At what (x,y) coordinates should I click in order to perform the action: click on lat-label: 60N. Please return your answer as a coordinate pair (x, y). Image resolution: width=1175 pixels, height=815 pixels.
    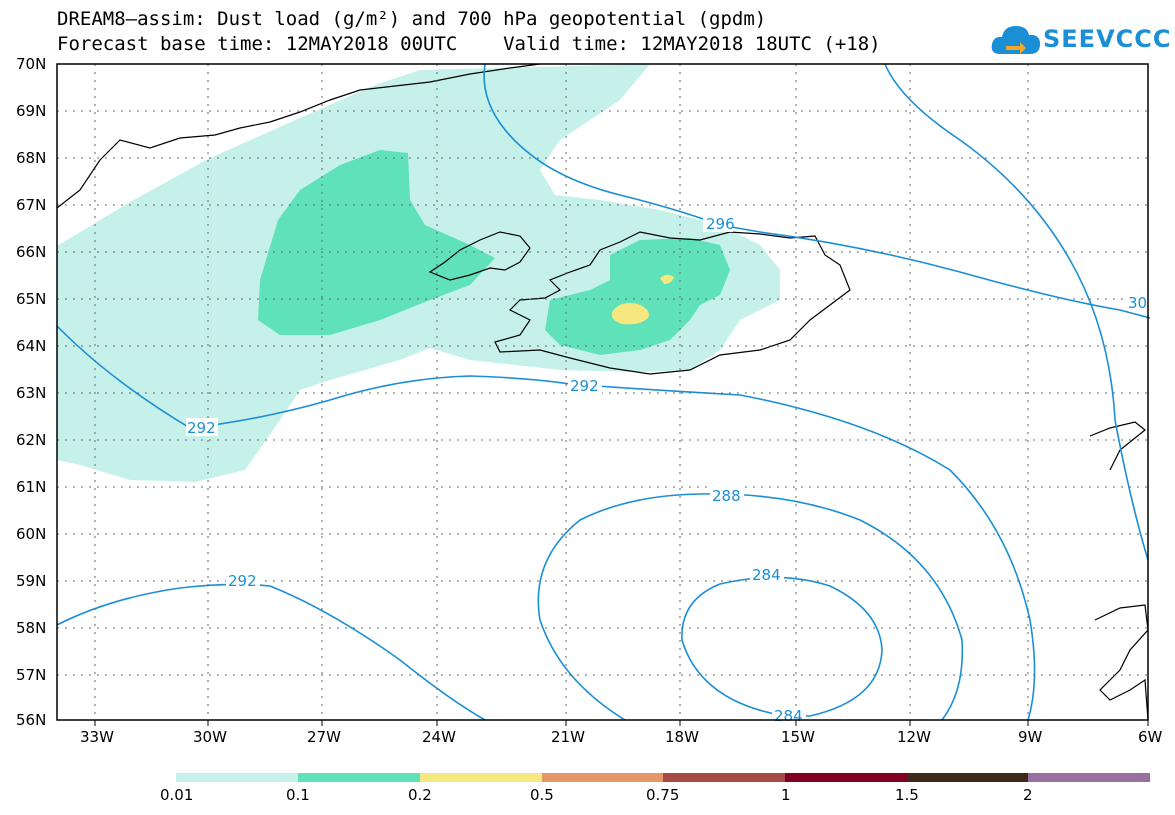
    Looking at the image, I should click on (31, 534).